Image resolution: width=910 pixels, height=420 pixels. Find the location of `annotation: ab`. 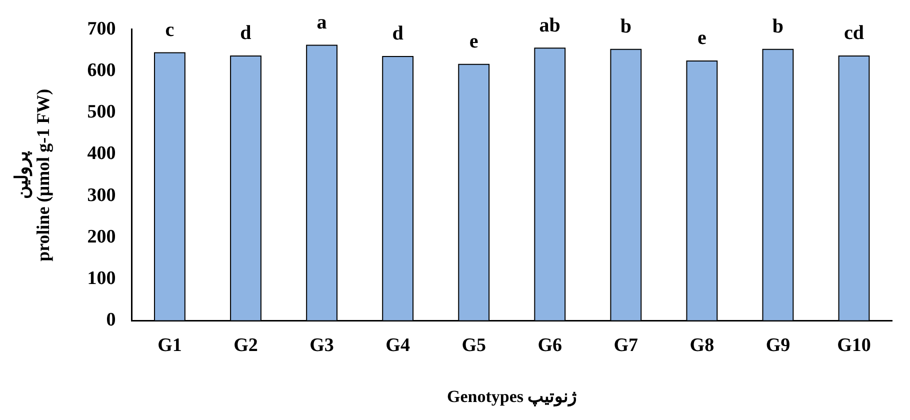

annotation: ab is located at coordinates (549, 25).